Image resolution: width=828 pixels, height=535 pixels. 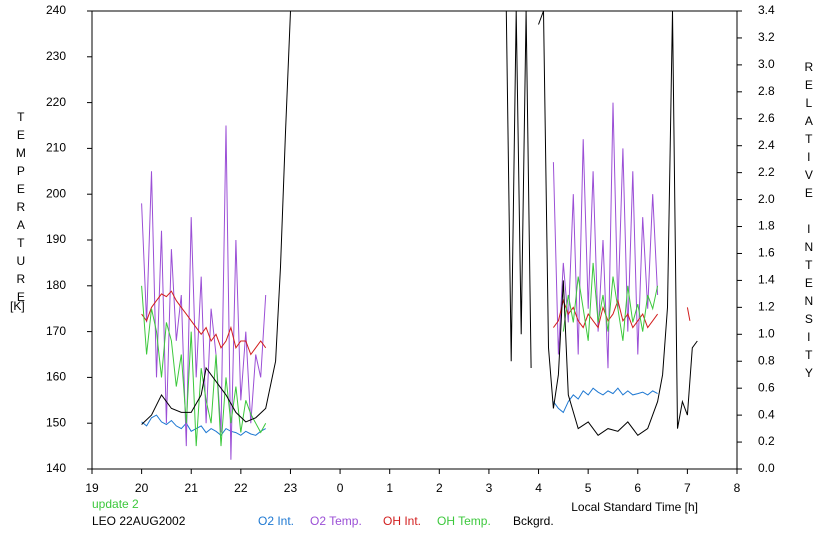 I want to click on y2-tick-label: 2.0, so click(x=766, y=199).